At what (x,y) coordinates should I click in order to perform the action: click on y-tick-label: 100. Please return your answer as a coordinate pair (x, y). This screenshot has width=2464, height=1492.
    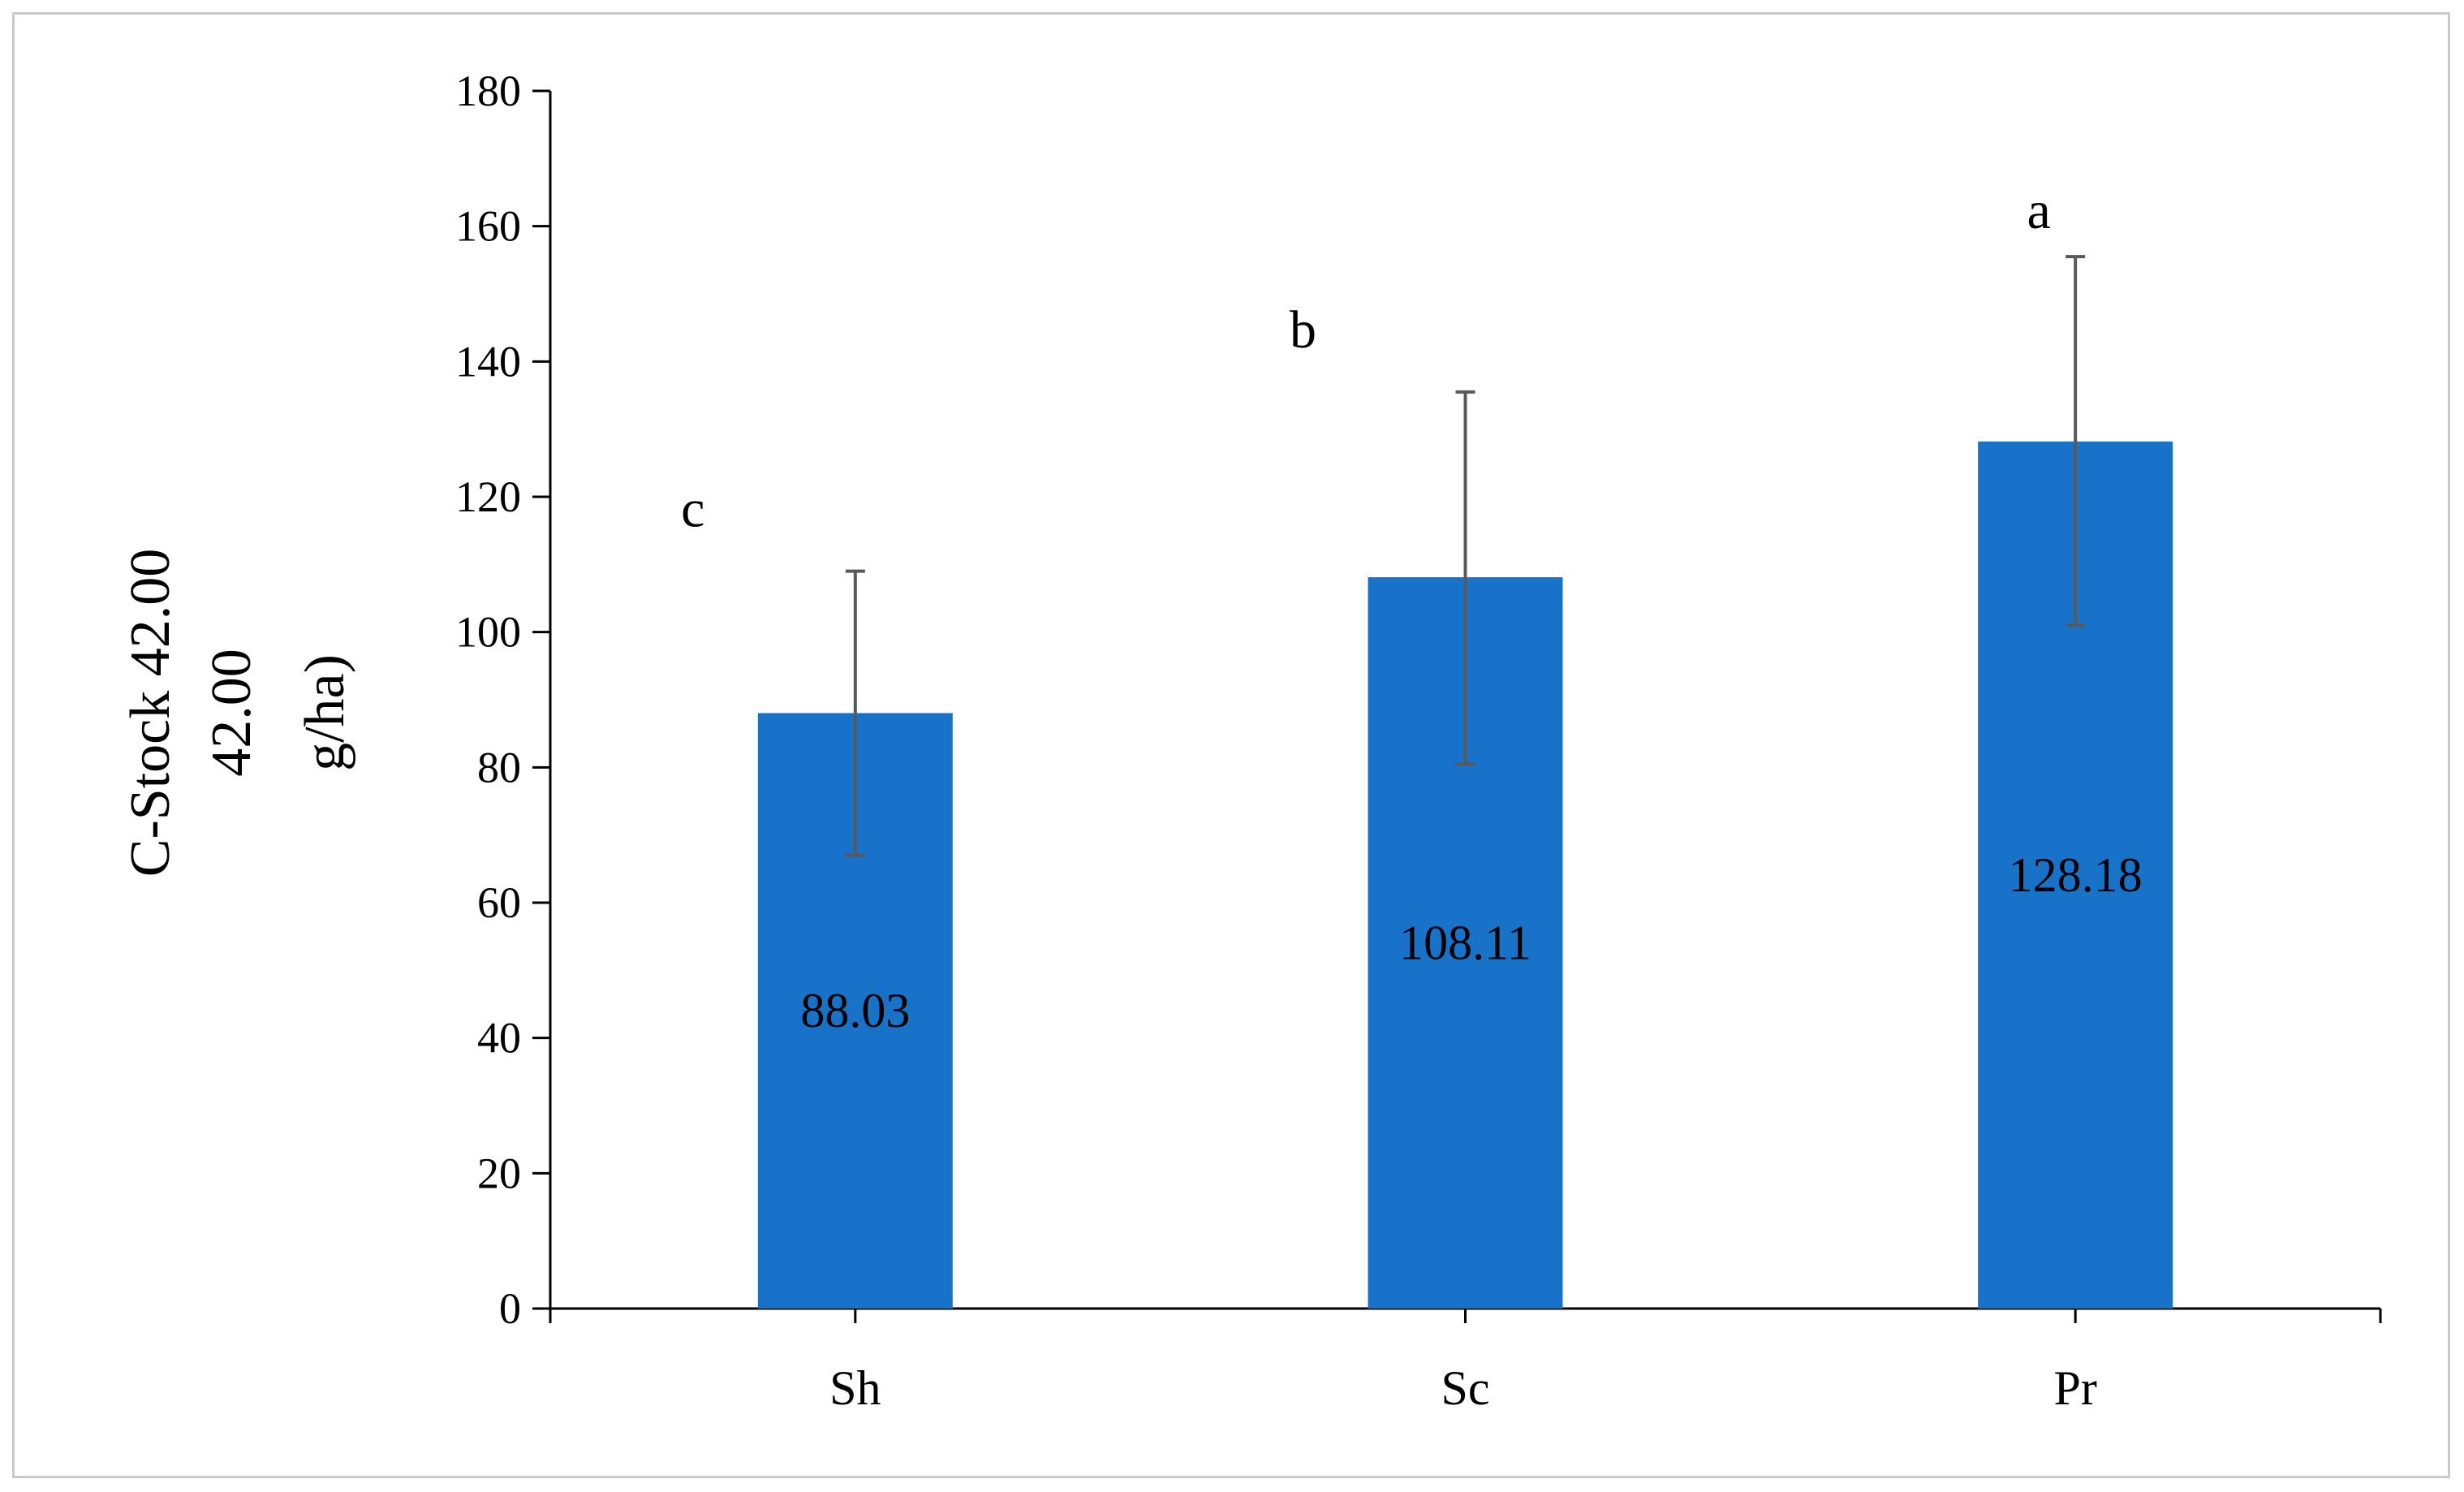
    Looking at the image, I should click on (488, 632).